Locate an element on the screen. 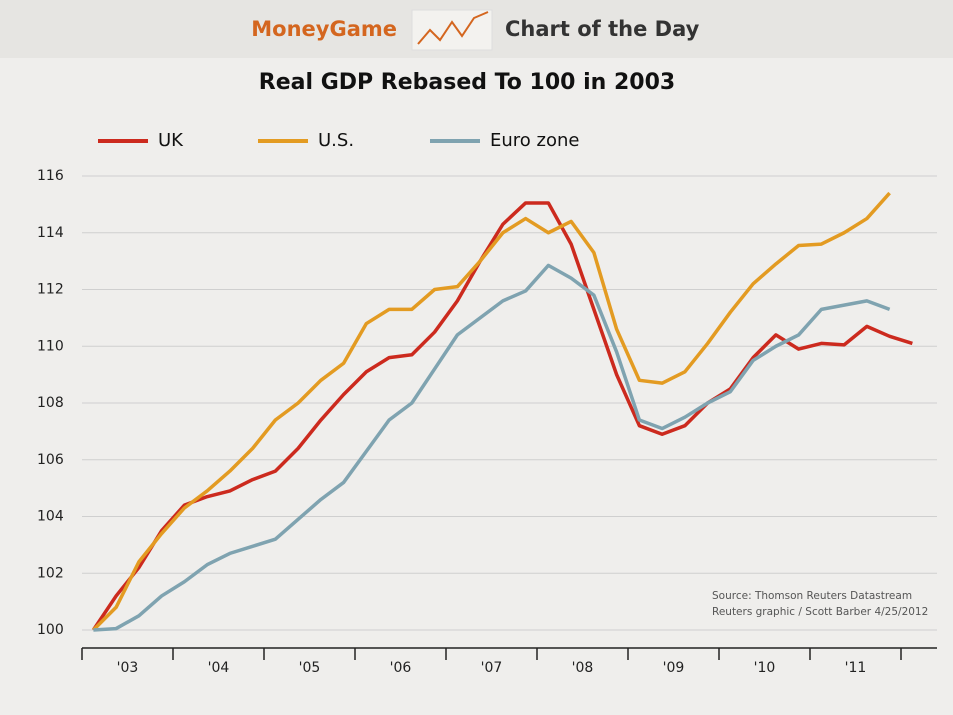 This screenshot has width=953, height=715. y-tick-label: 106 is located at coordinates (50, 460).